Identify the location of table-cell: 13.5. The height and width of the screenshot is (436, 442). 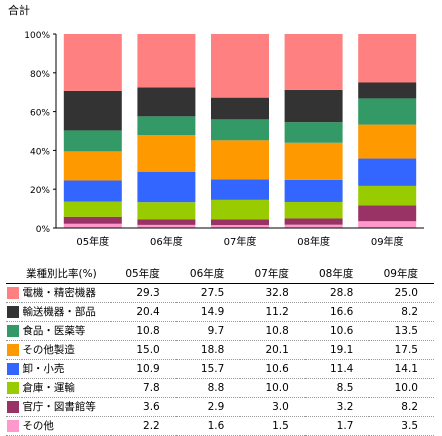
(406, 331).